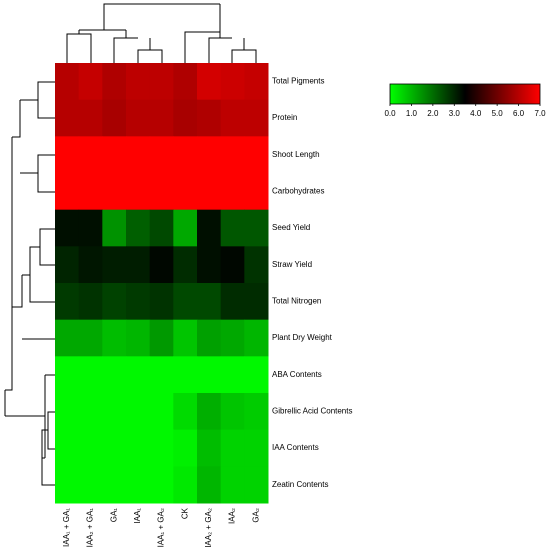  Describe the element at coordinates (312, 410) in the screenshot. I see `row-label: Gibrellic Acid Contents` at that location.